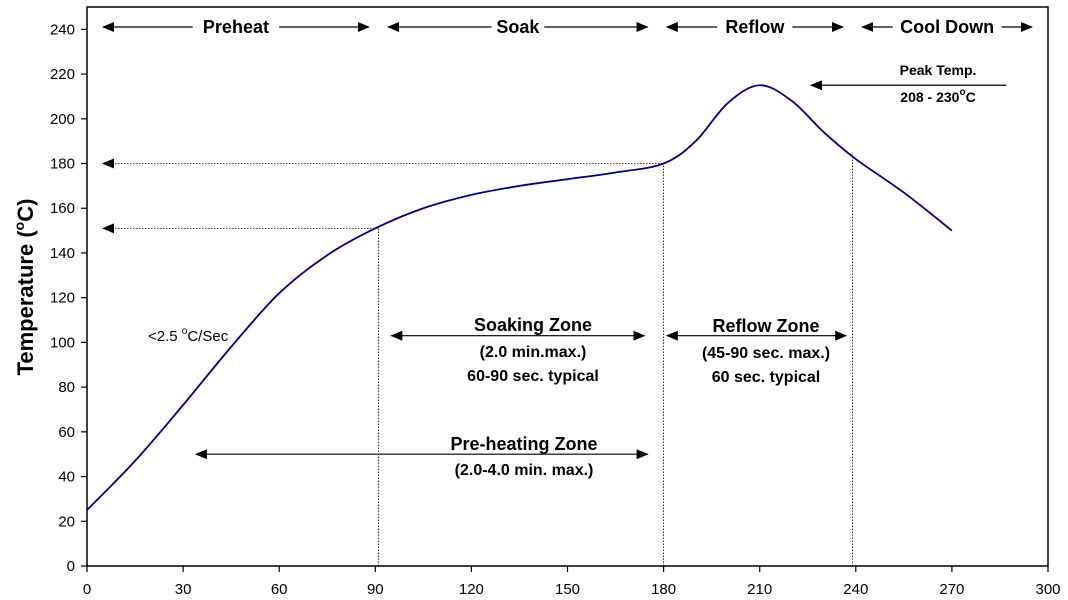 The image size is (1068, 600). Describe the element at coordinates (66, 387) in the screenshot. I see `y-tick-label: 80` at that location.